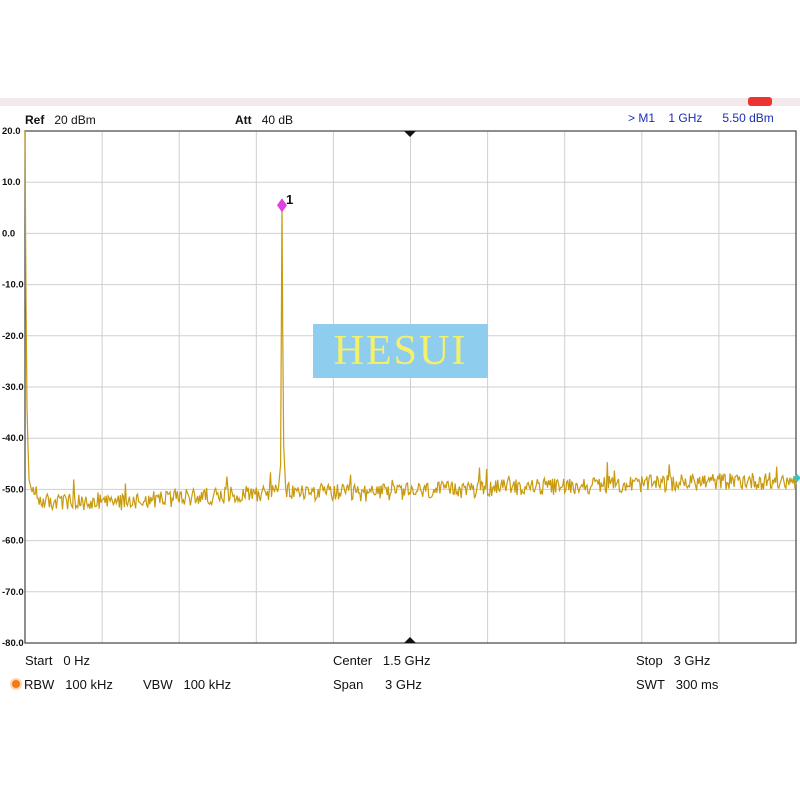 This screenshot has width=800, height=800. Describe the element at coordinates (348, 684) in the screenshot. I see `span-label: Span` at that location.